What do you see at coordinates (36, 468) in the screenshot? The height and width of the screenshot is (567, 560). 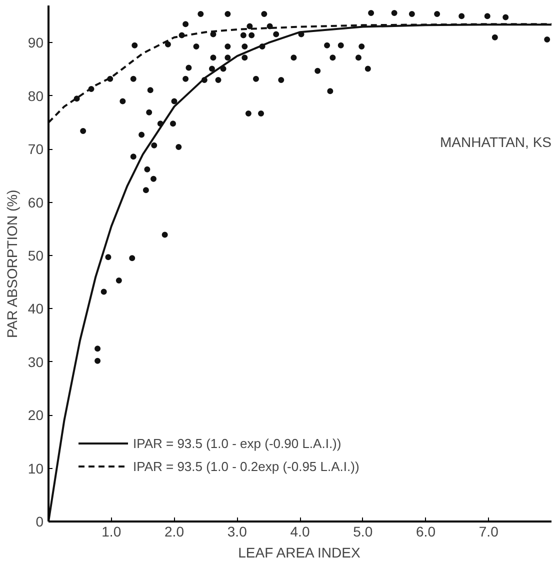 I see `y-tick-label: 10` at bounding box center [36, 468].